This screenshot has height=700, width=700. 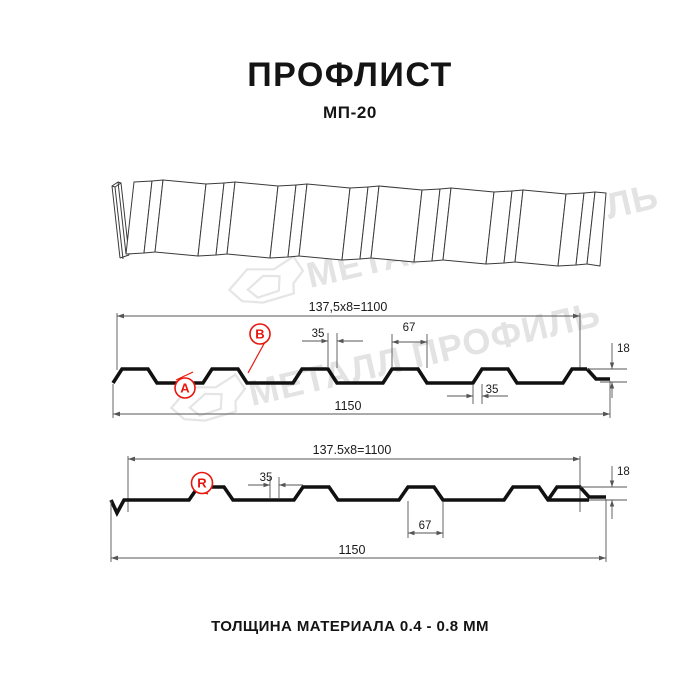 I want to click on marker-a: A, so click(x=185, y=385).